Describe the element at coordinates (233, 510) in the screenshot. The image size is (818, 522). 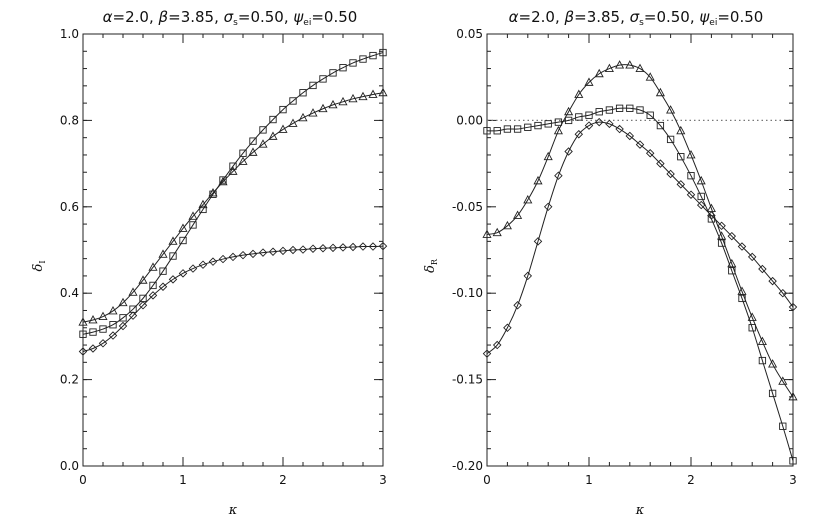
I see `panel-1-xlabel: κ` at that location.